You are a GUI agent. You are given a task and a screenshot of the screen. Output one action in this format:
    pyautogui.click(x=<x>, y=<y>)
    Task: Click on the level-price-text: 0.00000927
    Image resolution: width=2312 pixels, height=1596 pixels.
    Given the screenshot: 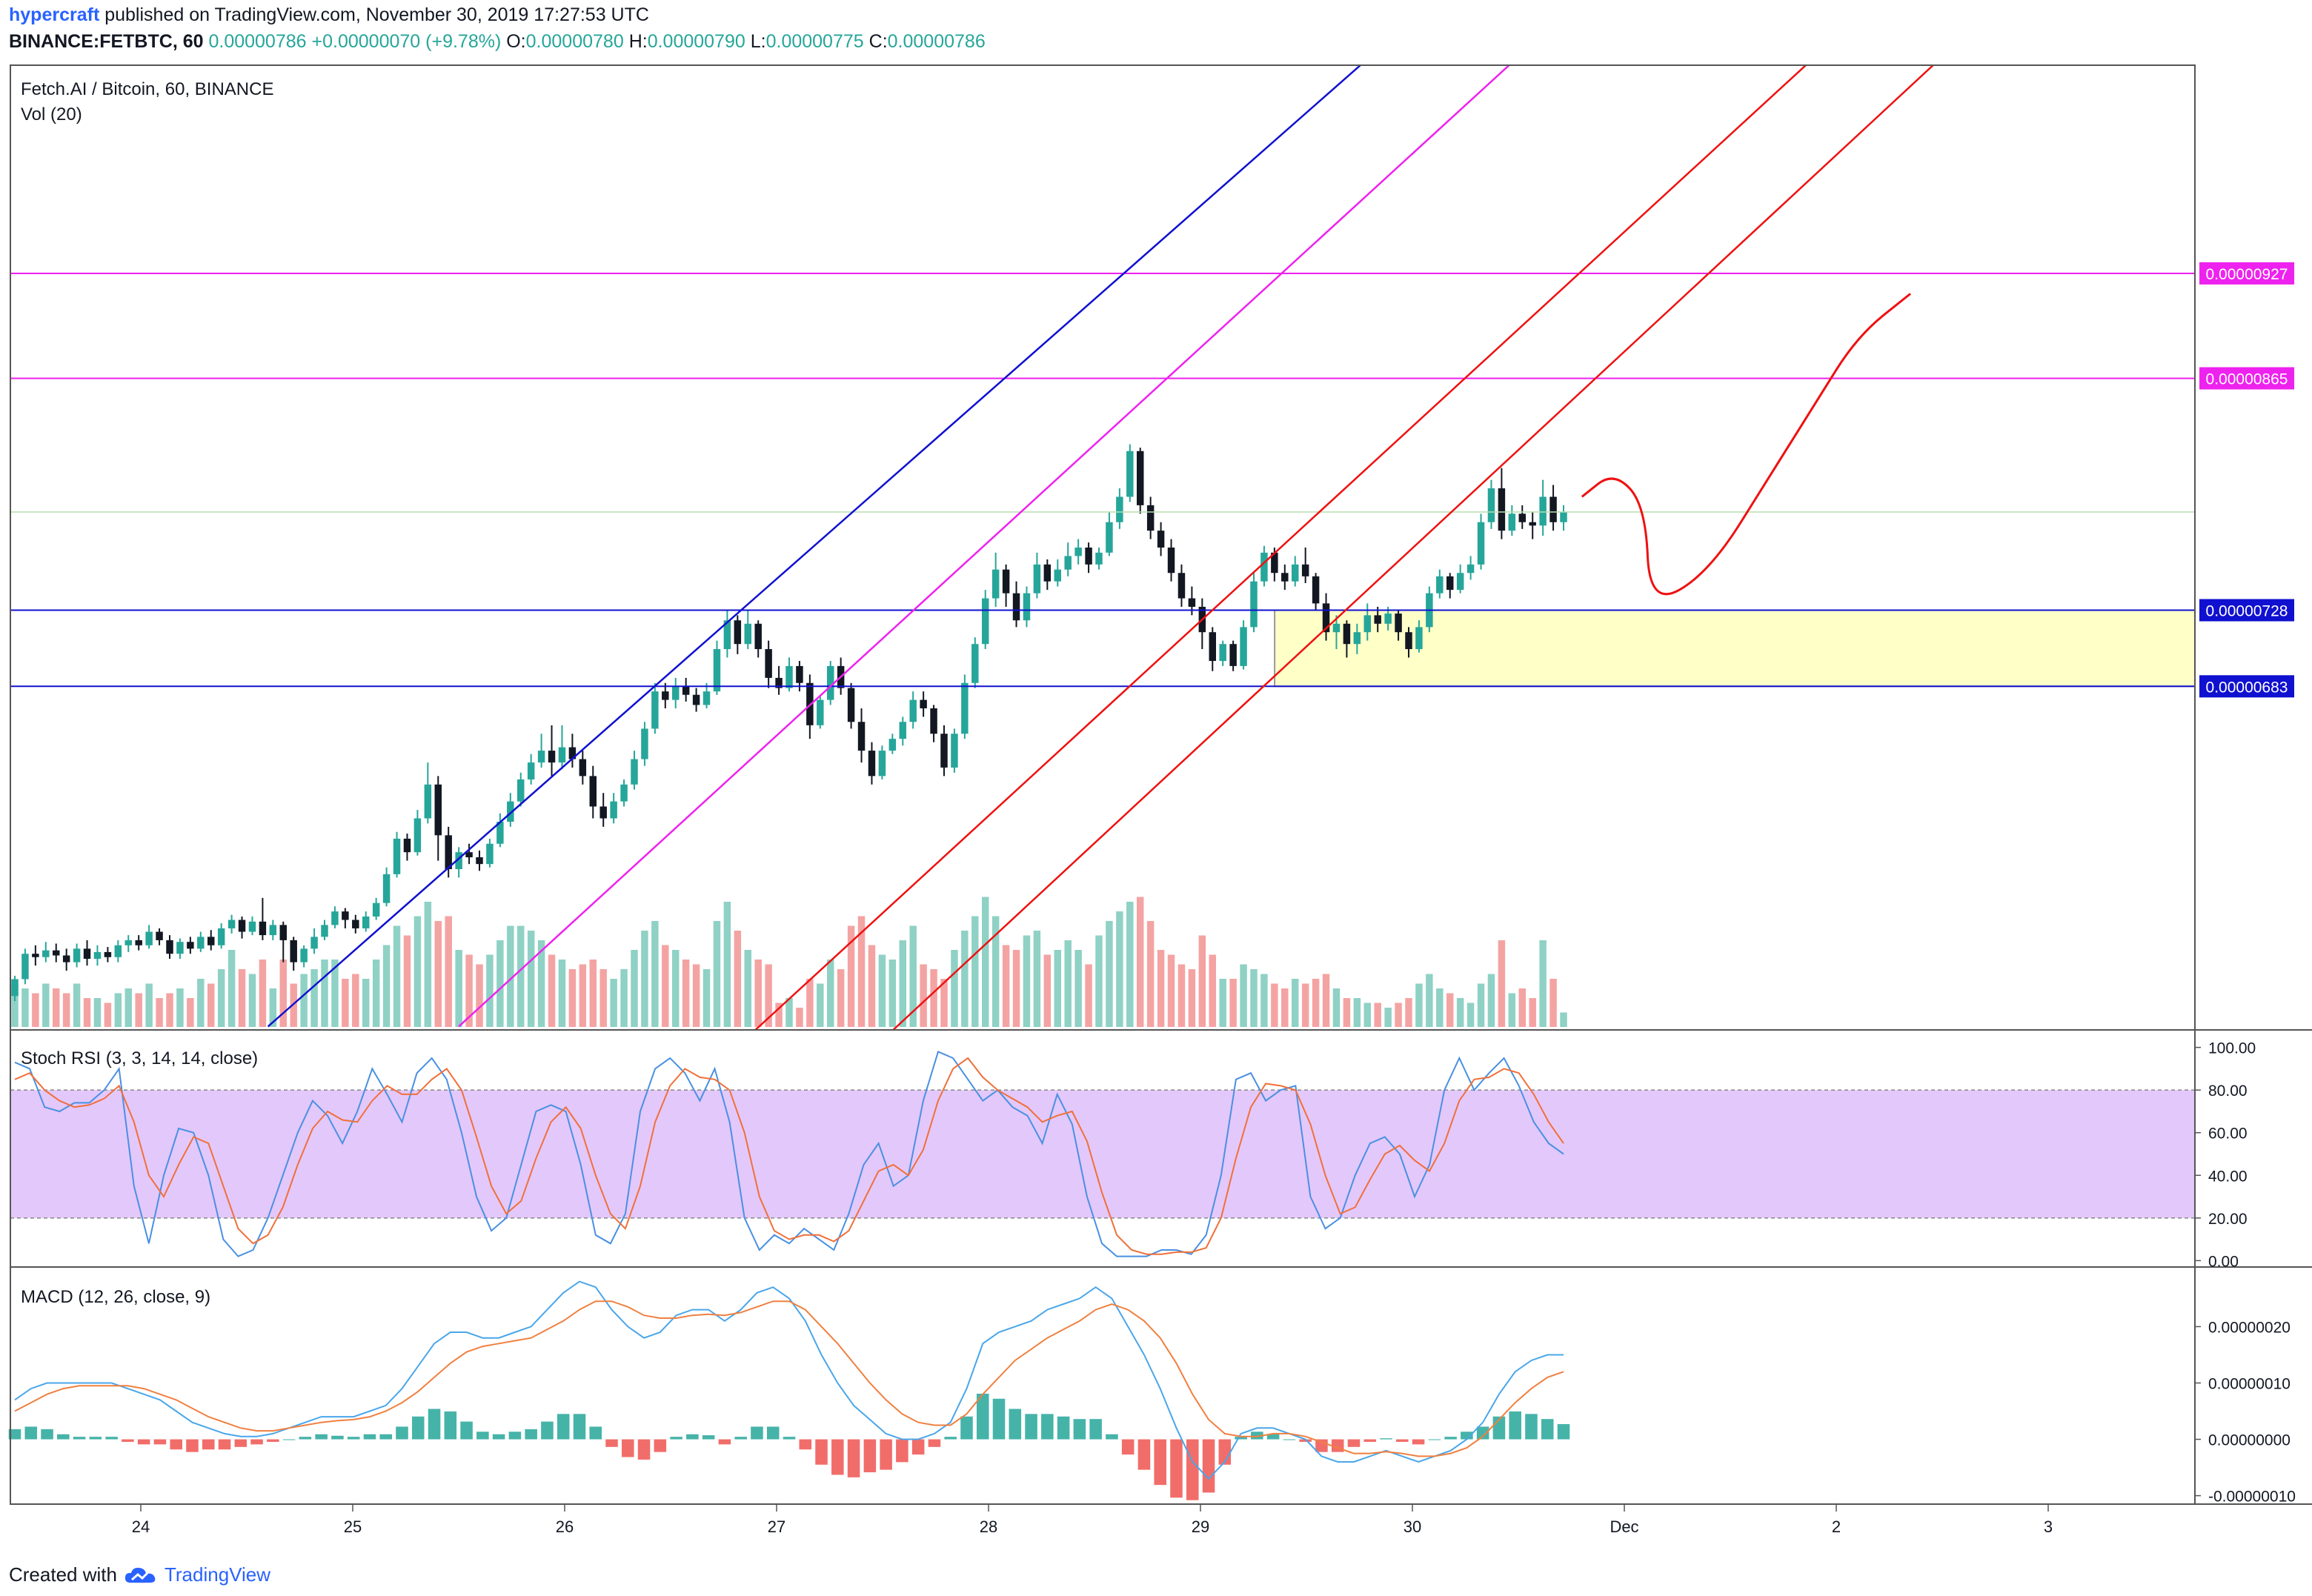 What is the action you would take?
    pyautogui.click(x=2247, y=274)
    